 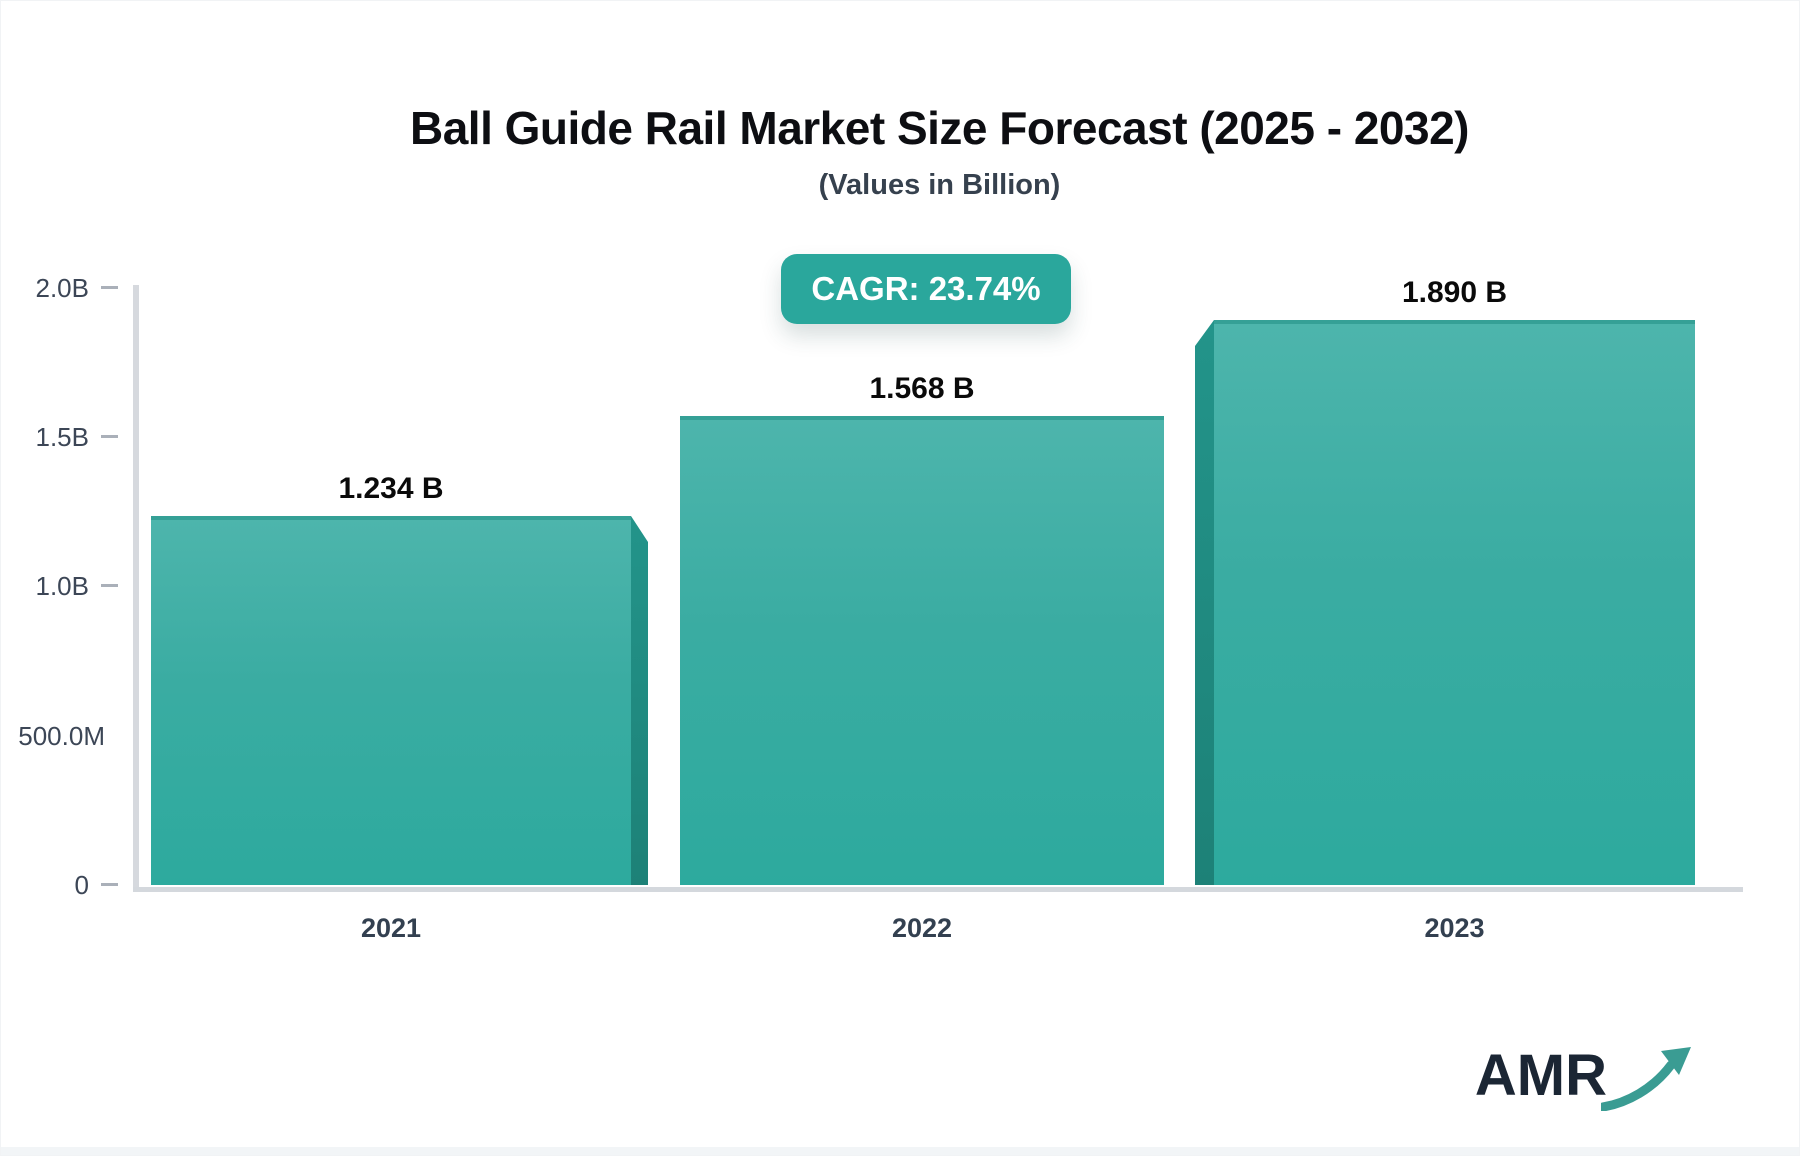 I want to click on bar-value-label-2021: 1.234 B, so click(x=391, y=488).